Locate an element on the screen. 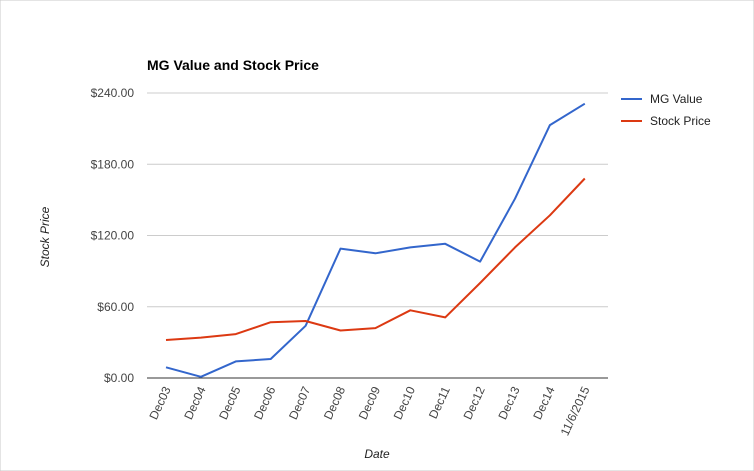  legend-label: MG Value is located at coordinates (676, 99).